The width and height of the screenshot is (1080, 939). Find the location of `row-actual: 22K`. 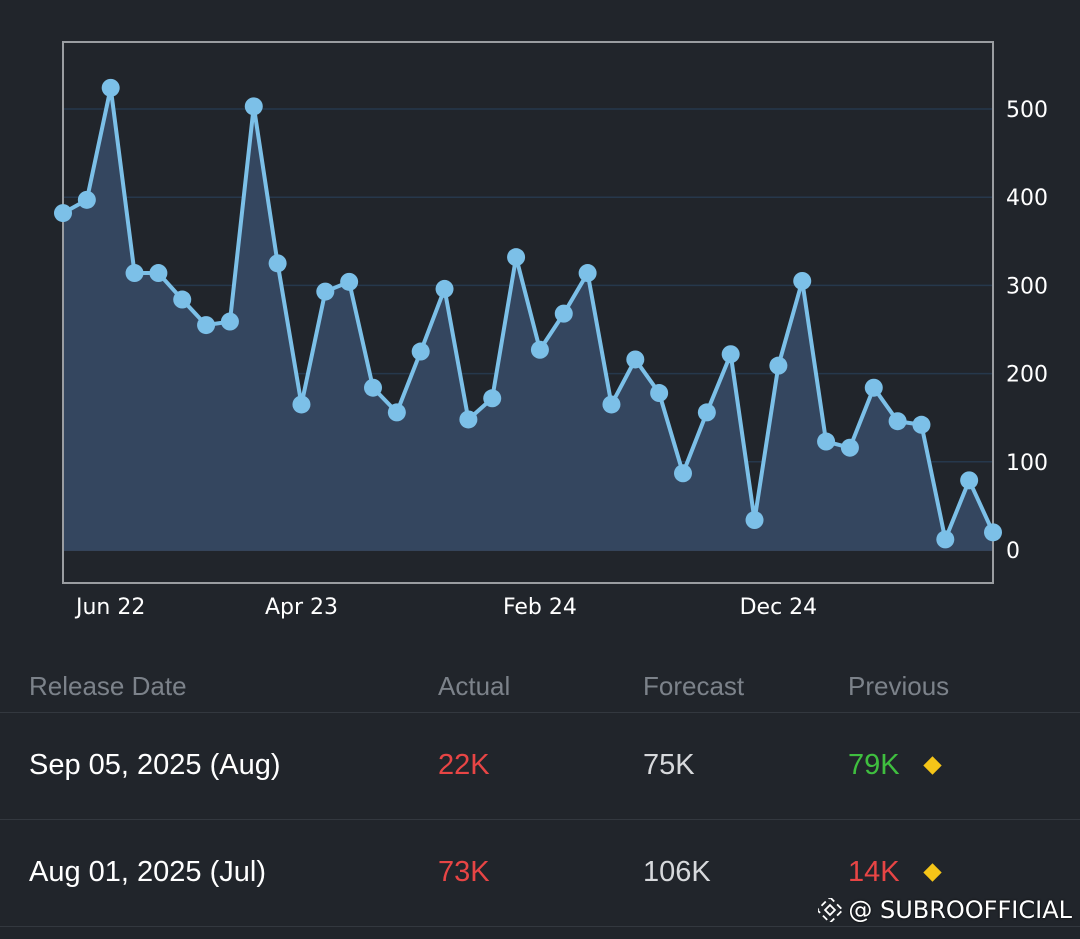

row-actual: 22K is located at coordinates (464, 765).